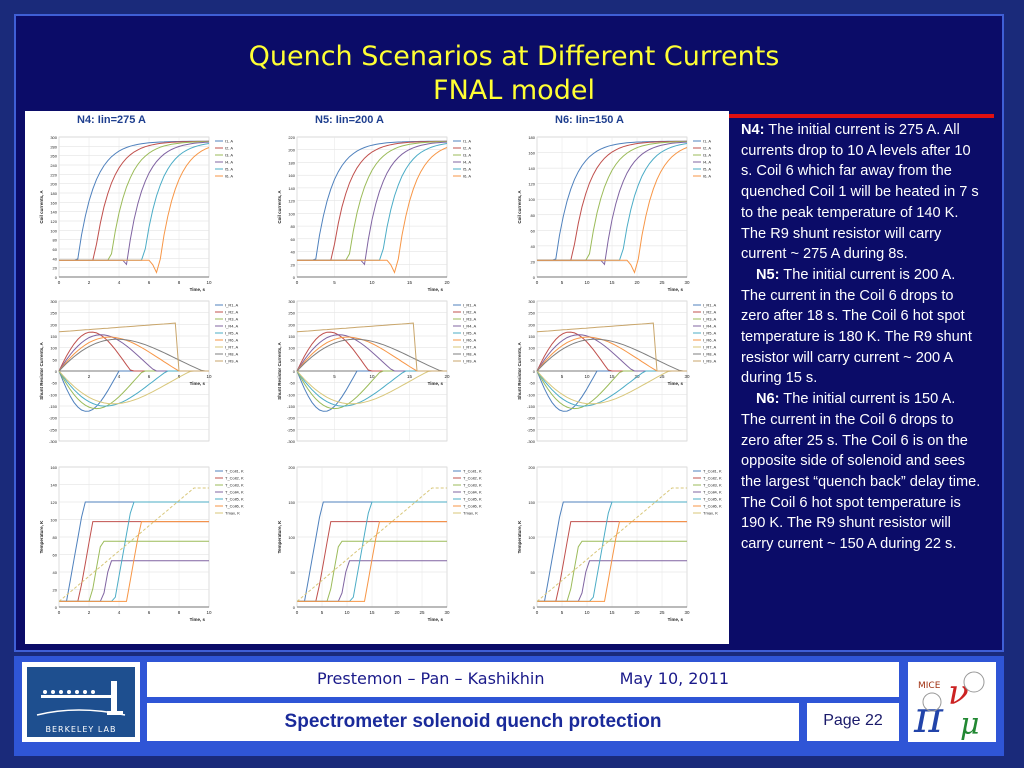 The height and width of the screenshot is (768, 1024). What do you see at coordinates (472, 485) in the screenshot?
I see `legend-entry: T_Coil3, K` at bounding box center [472, 485].